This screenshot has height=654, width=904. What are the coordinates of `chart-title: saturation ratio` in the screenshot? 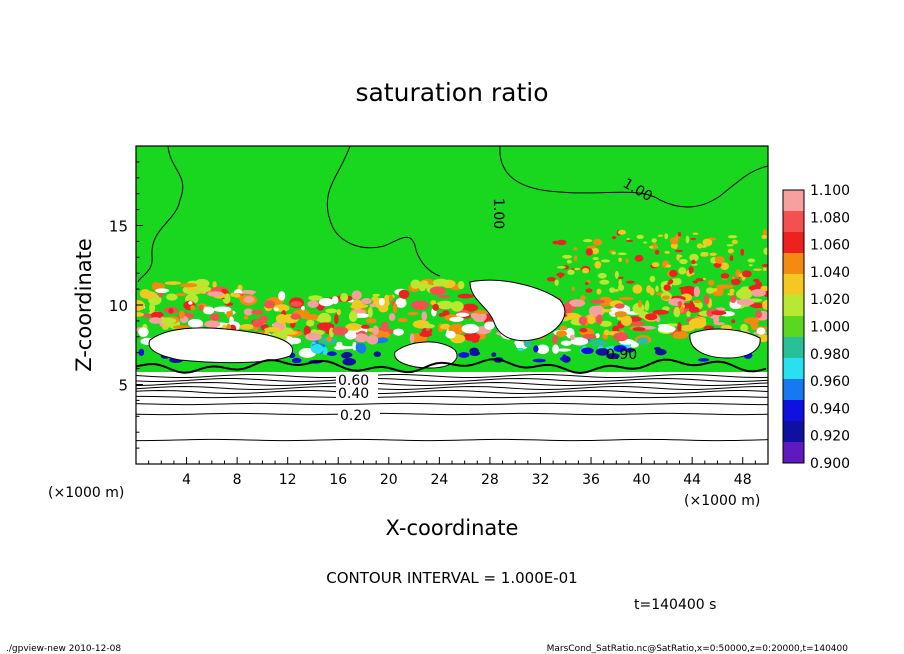 It's located at (451, 92).